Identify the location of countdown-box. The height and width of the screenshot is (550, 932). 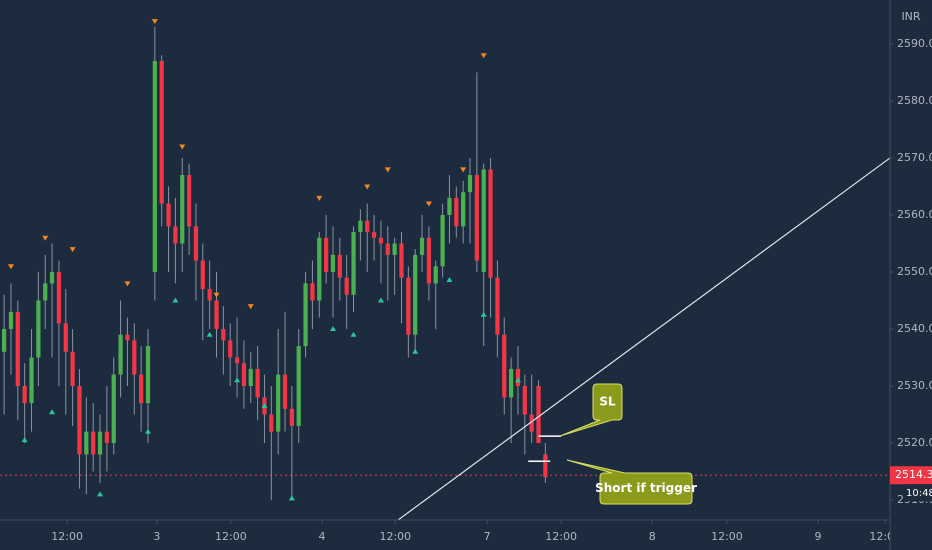
(918, 493).